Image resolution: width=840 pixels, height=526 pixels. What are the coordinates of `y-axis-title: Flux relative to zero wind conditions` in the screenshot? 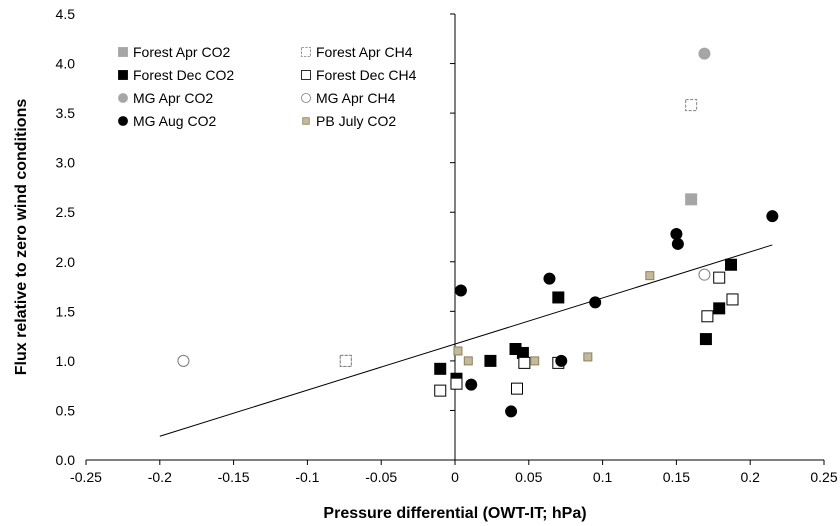 It's located at (21, 237).